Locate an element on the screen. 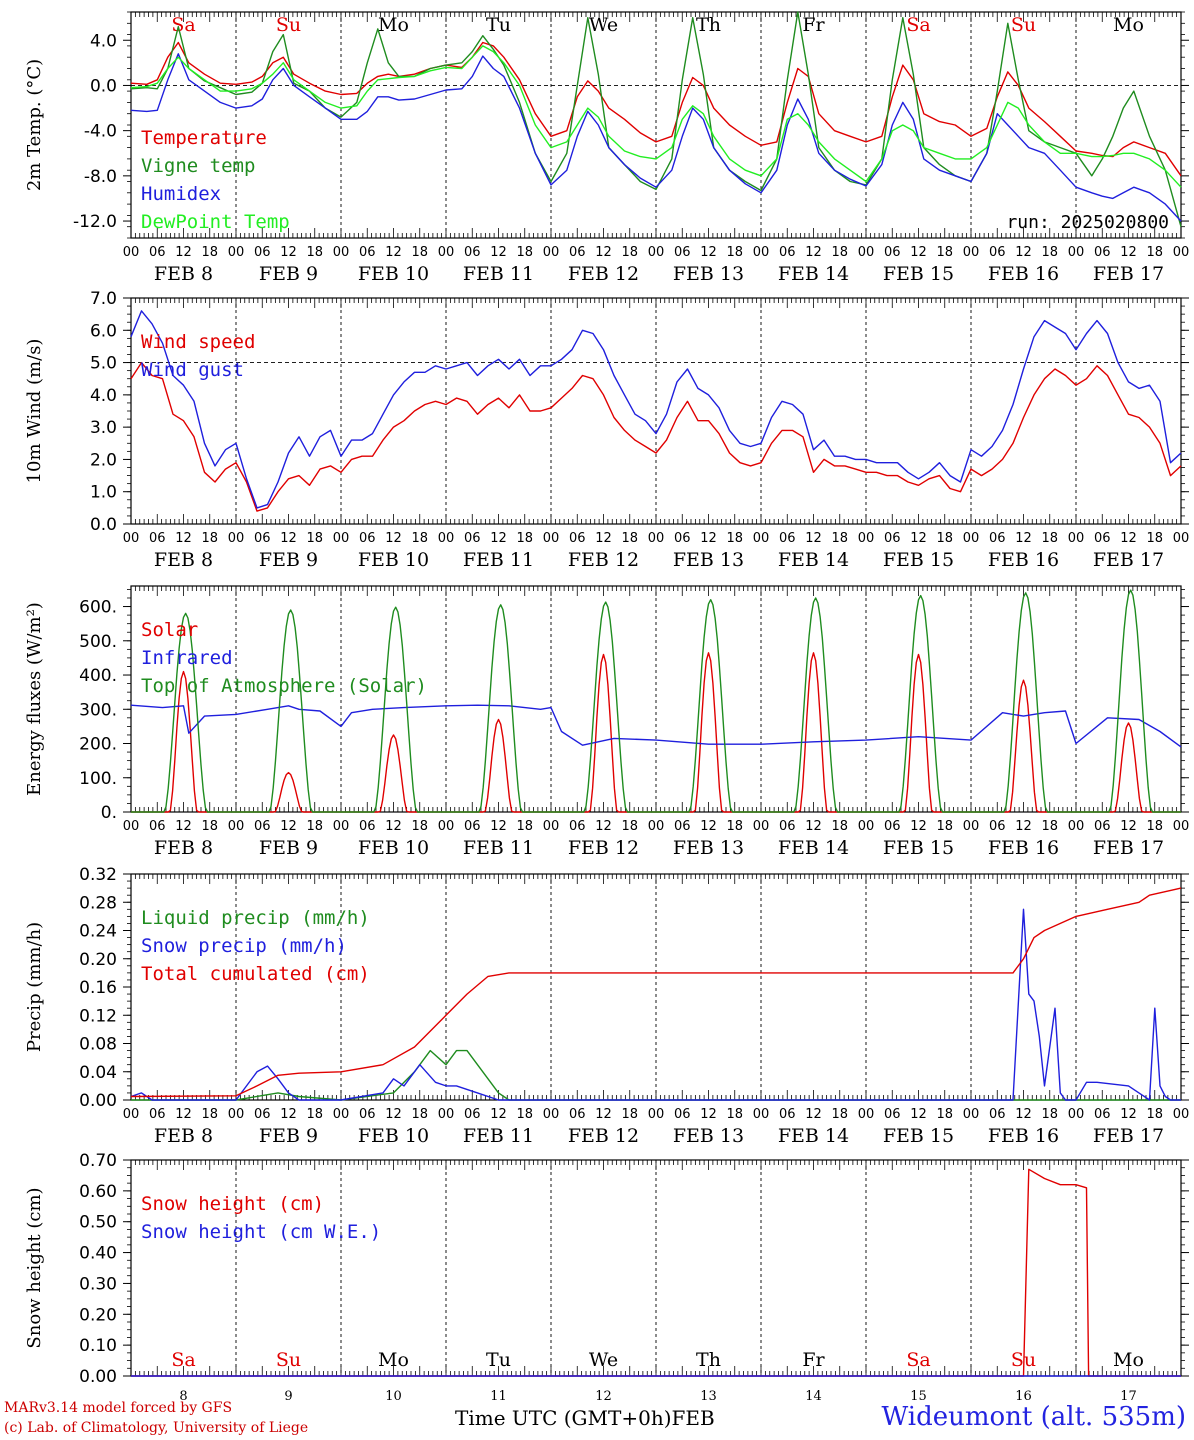 The image size is (1194, 1440). date-label: FEB 13 is located at coordinates (708, 1136).